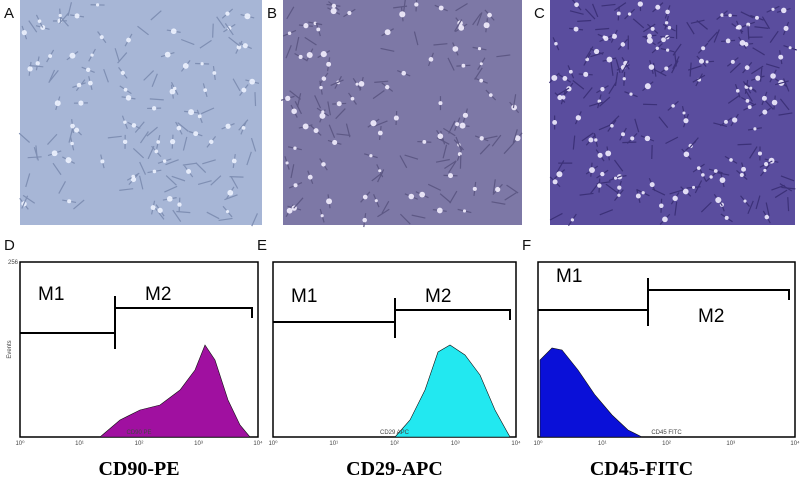  What do you see at coordinates (452, 391) in the screenshot?
I see `histogram` at bounding box center [452, 391].